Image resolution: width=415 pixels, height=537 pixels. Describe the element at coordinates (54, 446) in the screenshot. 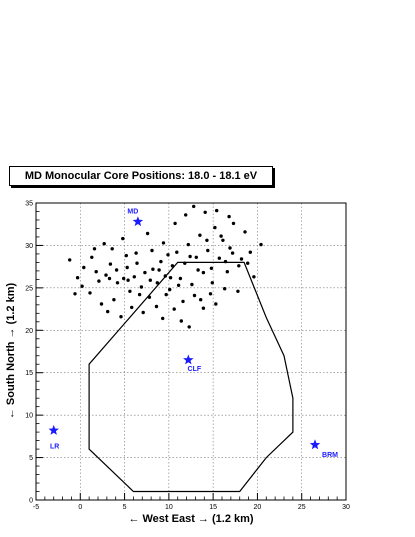

I see `site-lr-label: LR` at that location.